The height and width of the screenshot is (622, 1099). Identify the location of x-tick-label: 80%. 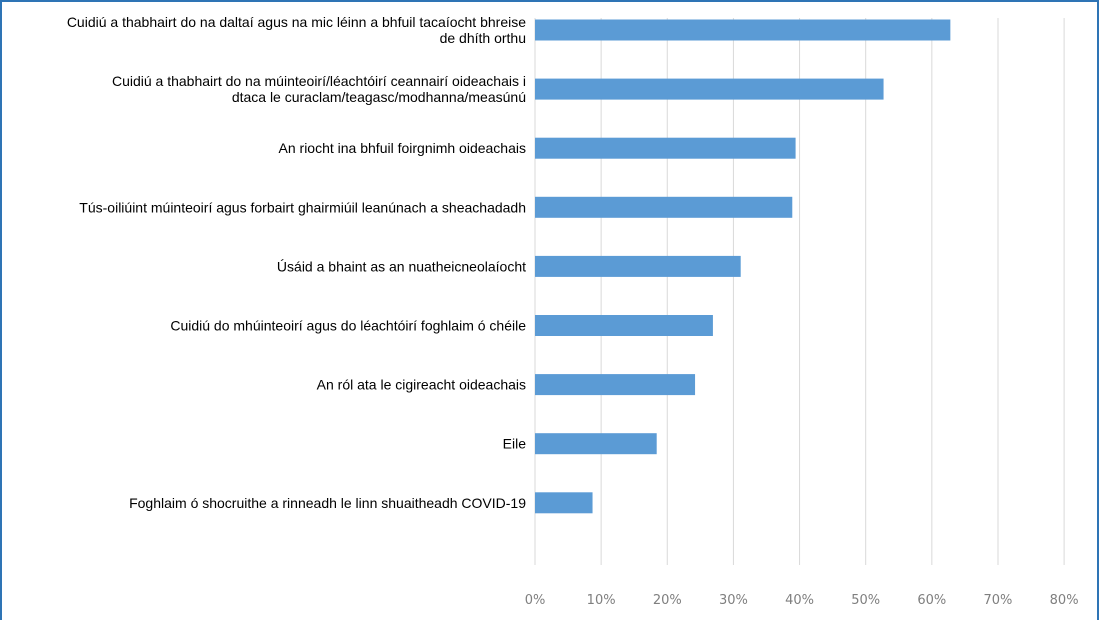
(1064, 600).